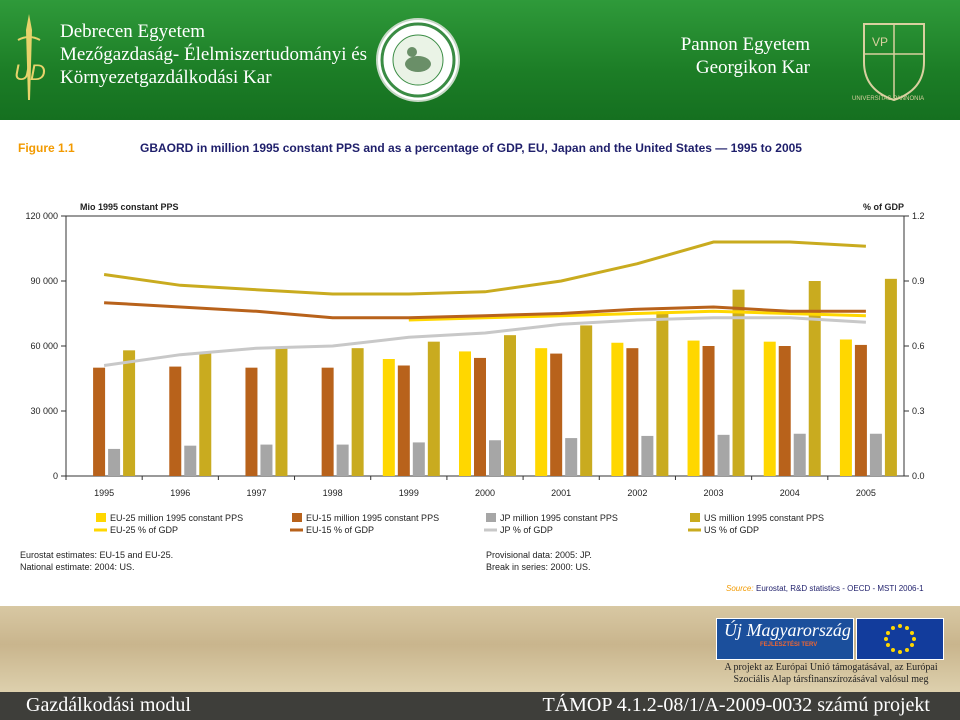  What do you see at coordinates (55, 476) in the screenshot?
I see `y-tick-label: 0` at bounding box center [55, 476].